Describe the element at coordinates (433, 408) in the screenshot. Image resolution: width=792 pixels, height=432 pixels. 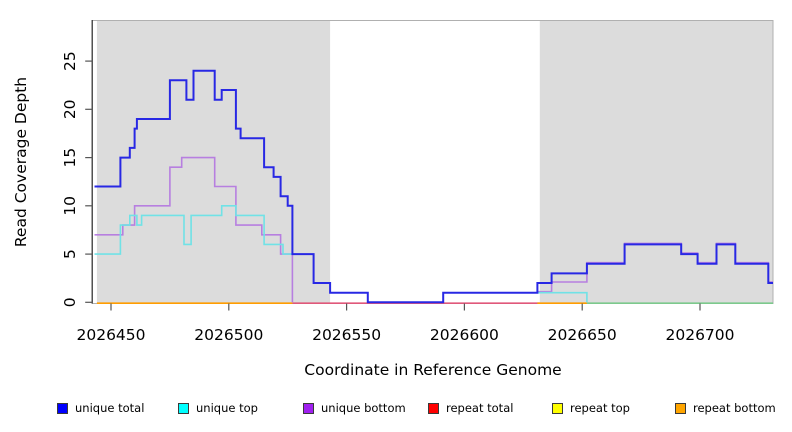
I see `legend-swatch-repeat-total` at that location.